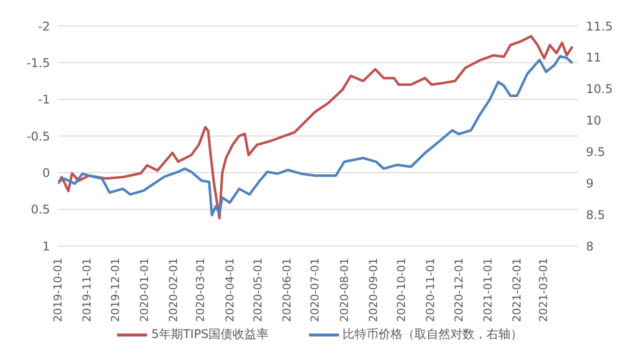 The height and width of the screenshot is (360, 640). Describe the element at coordinates (517, 290) in the screenshot. I see `x-tick-label: 2021-02-01` at that location.